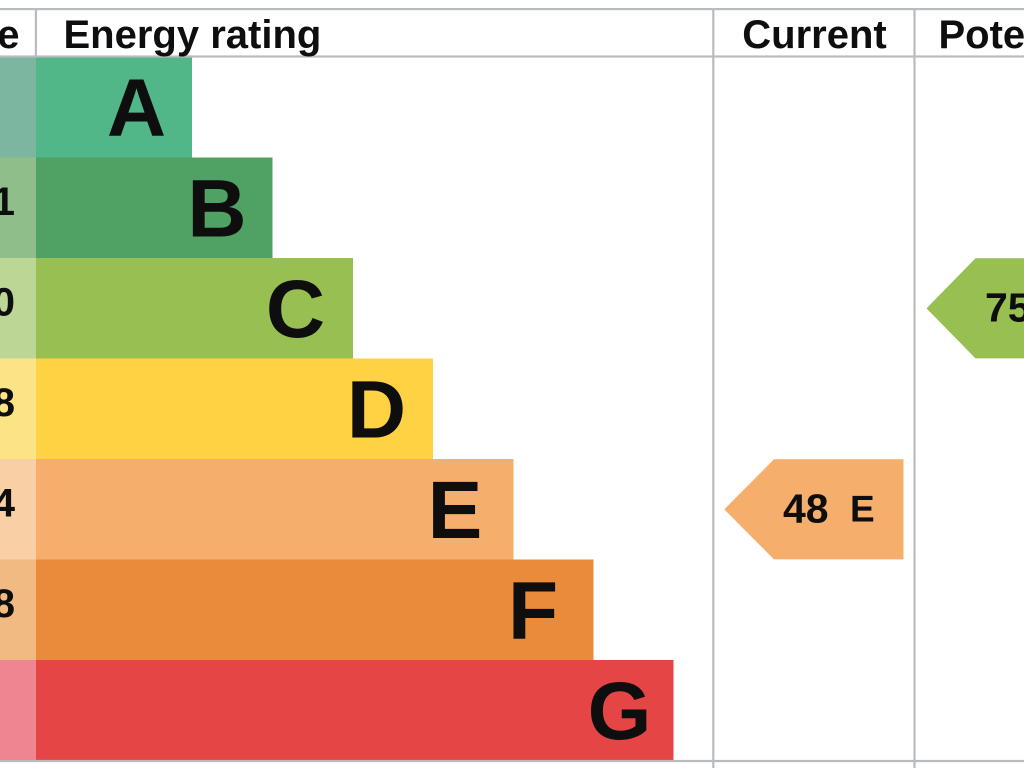 Image resolution: width=1024 pixels, height=768 pixels. Describe the element at coordinates (981, 35) in the screenshot. I see `svg-text: Potential` at that location.